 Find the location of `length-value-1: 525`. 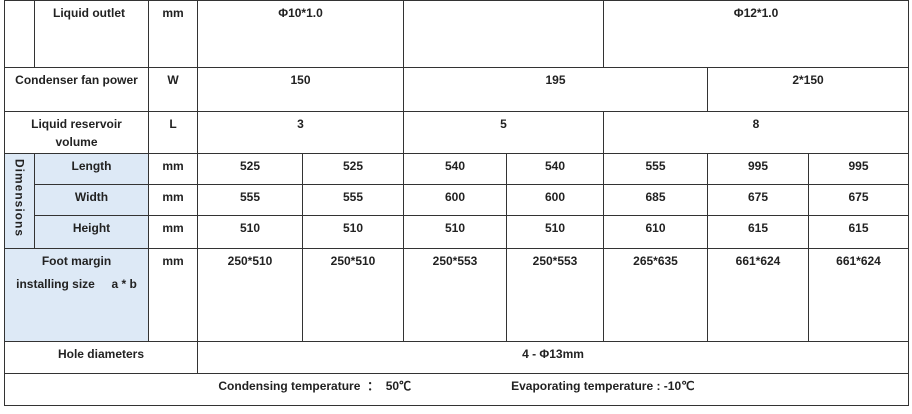

length-value-1: 525 is located at coordinates (250, 169).